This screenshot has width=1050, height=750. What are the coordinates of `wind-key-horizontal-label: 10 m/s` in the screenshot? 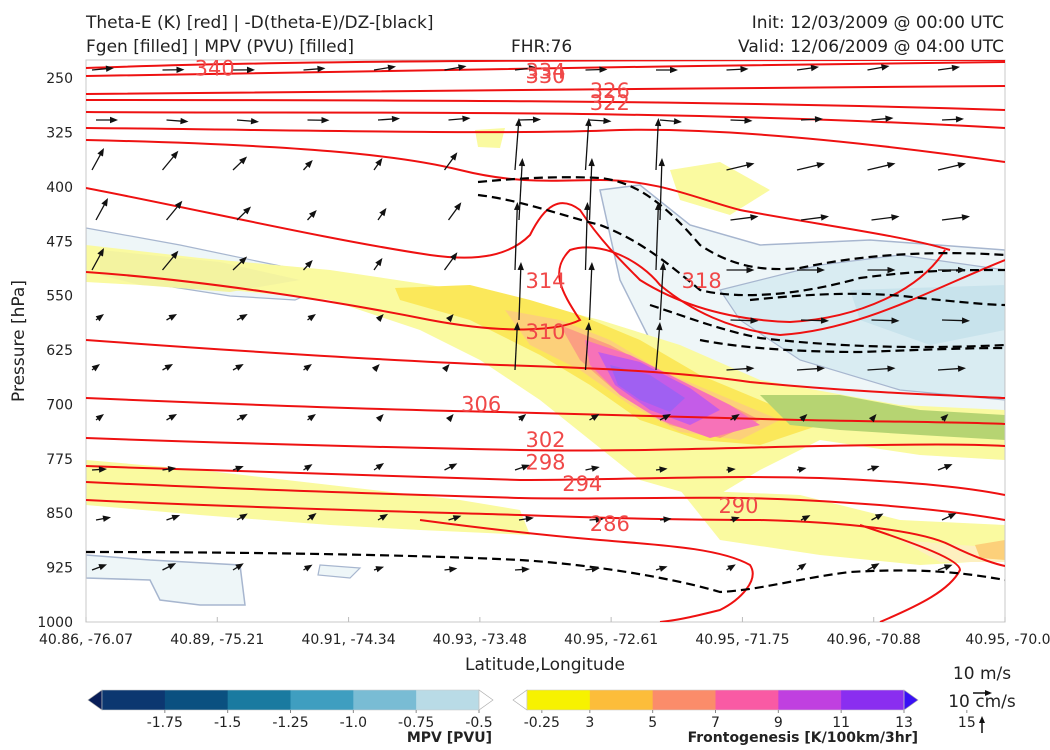 It's located at (982, 674).